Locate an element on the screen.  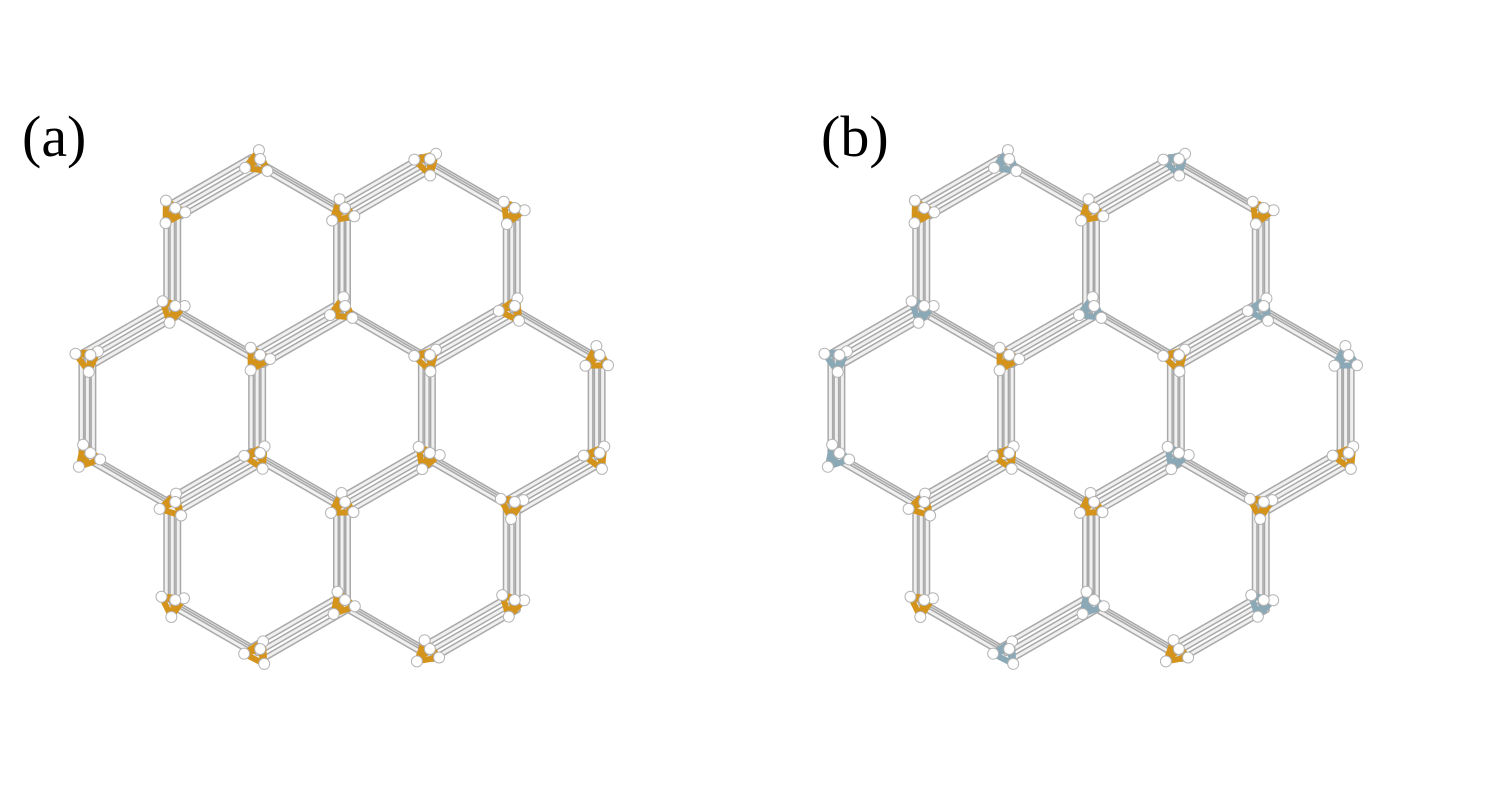
panel-a-label: (a) is located at coordinates (54, 136).